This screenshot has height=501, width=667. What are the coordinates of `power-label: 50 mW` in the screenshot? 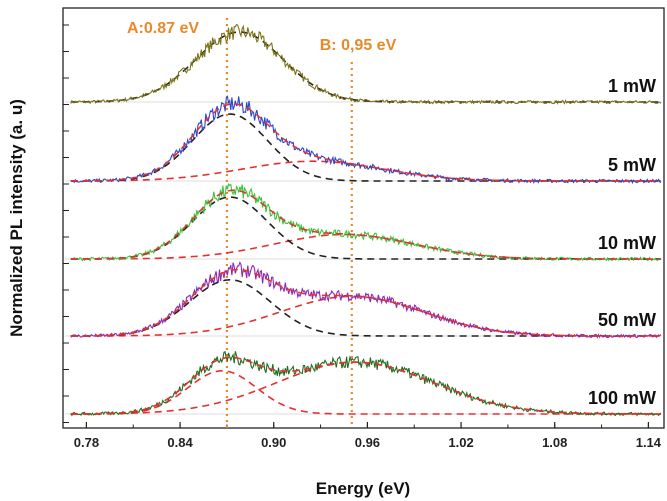 It's located at (627, 320).